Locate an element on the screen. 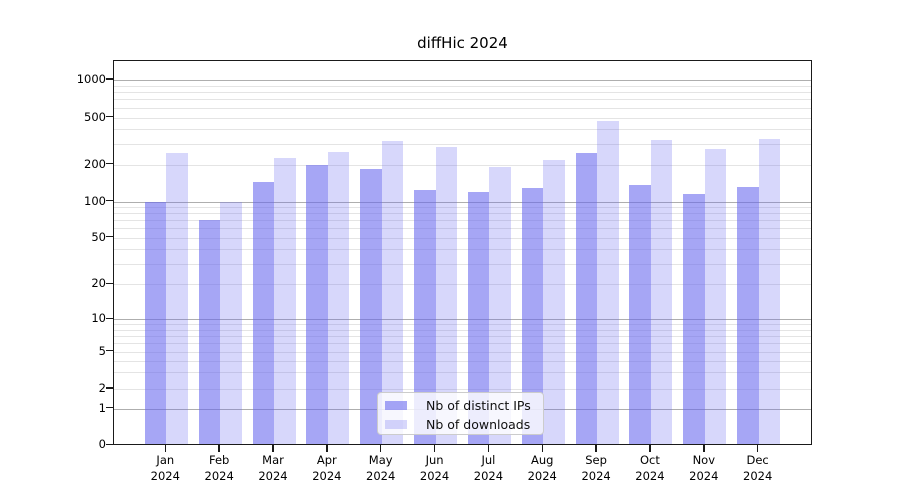 This screenshot has width=900, height=500. x-tick-month: Jan is located at coordinates (165, 460).